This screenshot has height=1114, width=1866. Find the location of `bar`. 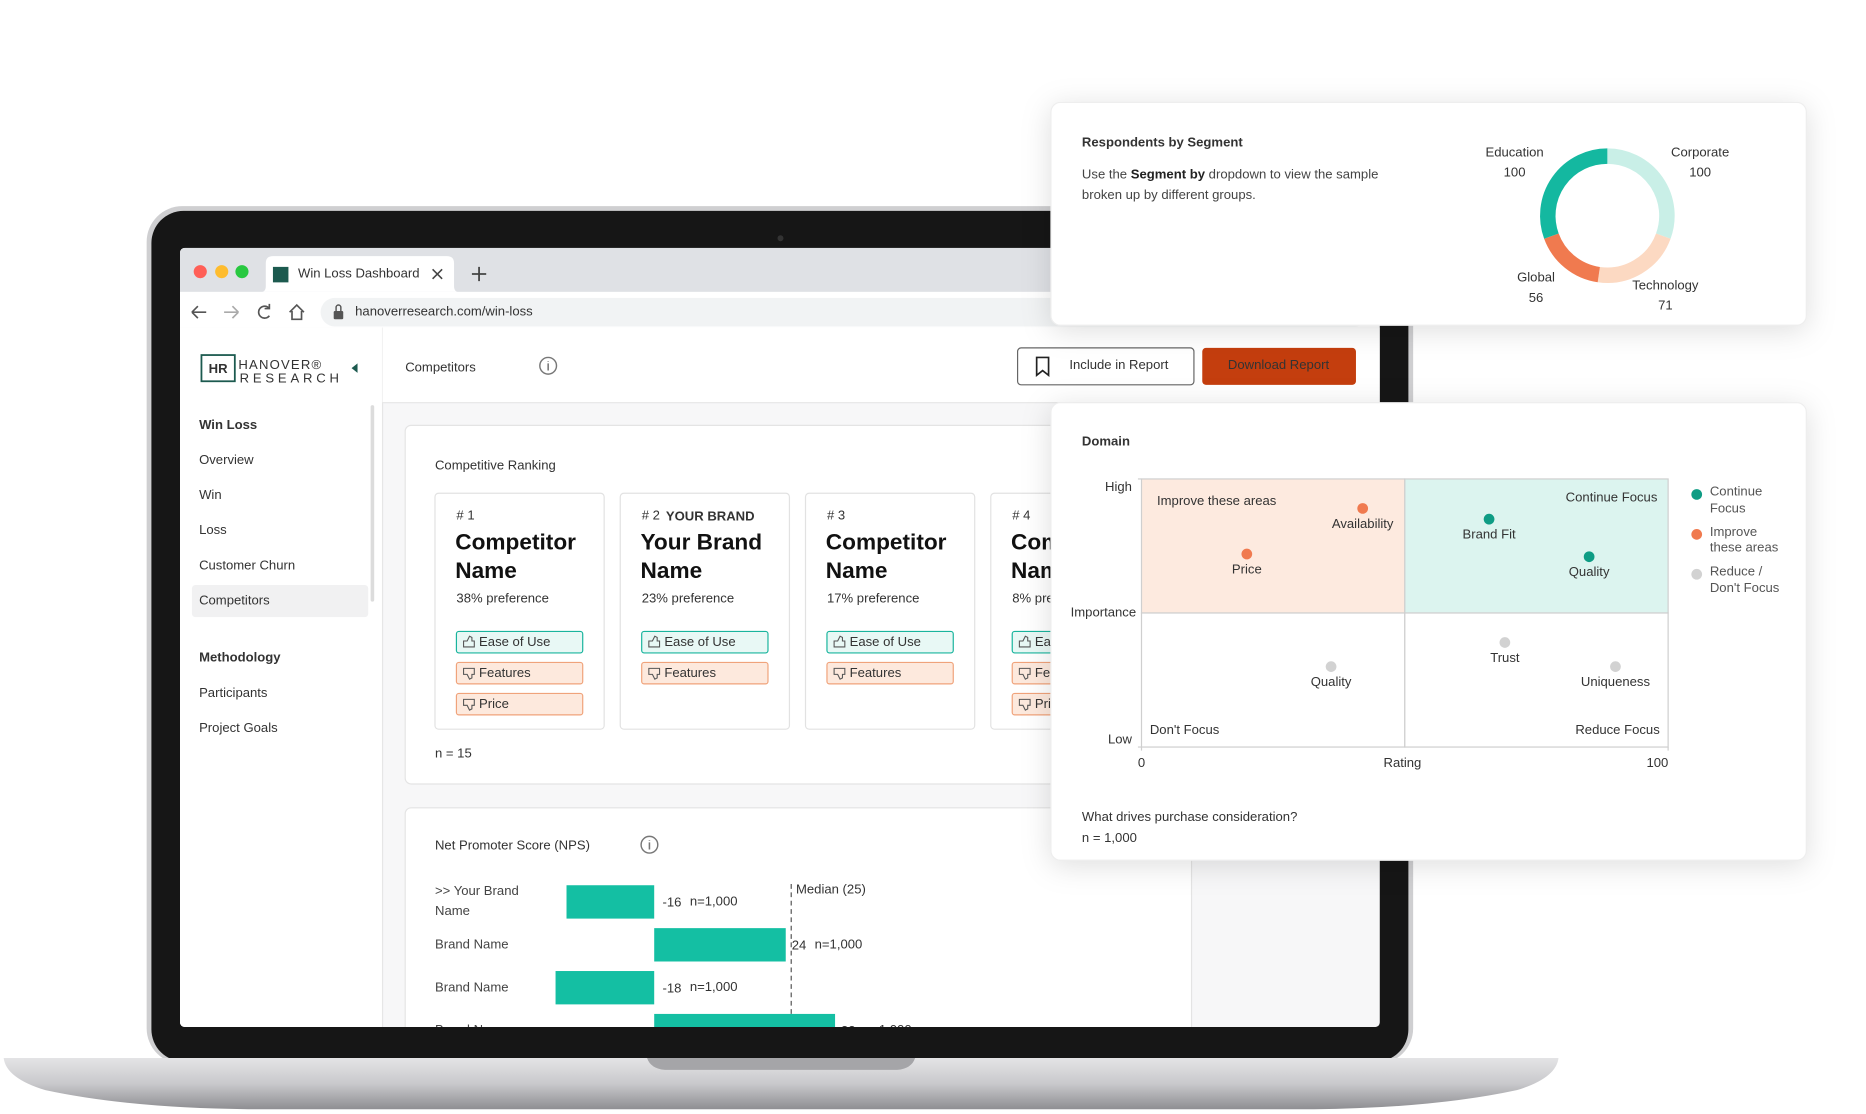

bar is located at coordinates (745, 1020).